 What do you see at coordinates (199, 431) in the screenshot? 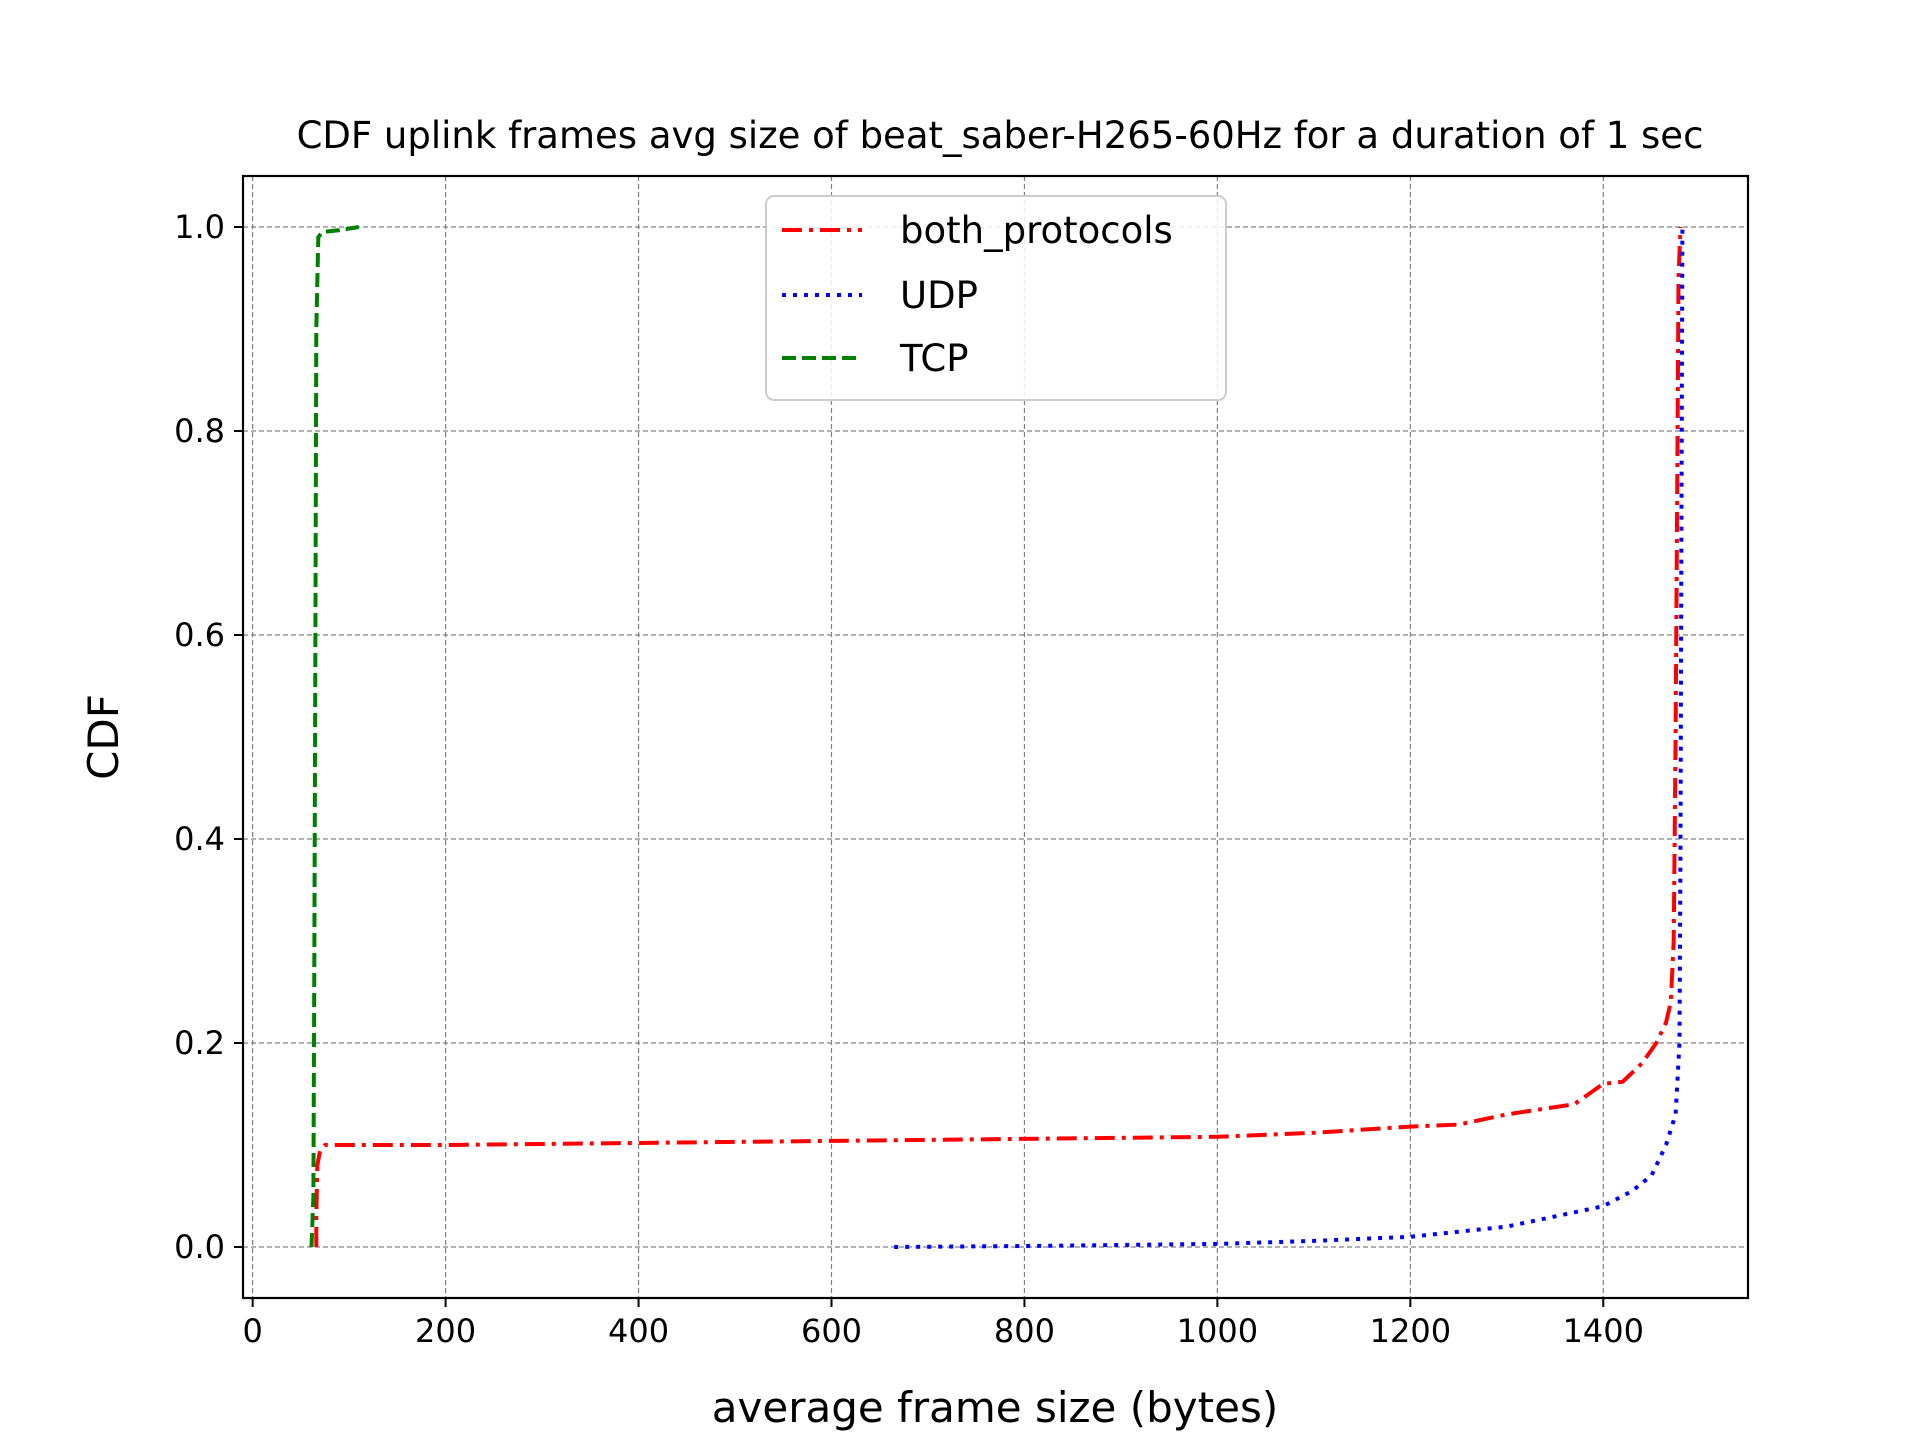
I see `y-tick-label: 0.8` at bounding box center [199, 431].